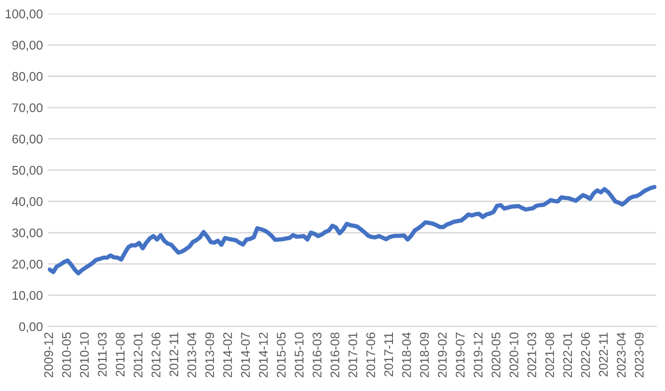 The image size is (665, 391). What do you see at coordinates (84, 355) in the screenshot?
I see `x-tick-label: 2010-10` at bounding box center [84, 355].